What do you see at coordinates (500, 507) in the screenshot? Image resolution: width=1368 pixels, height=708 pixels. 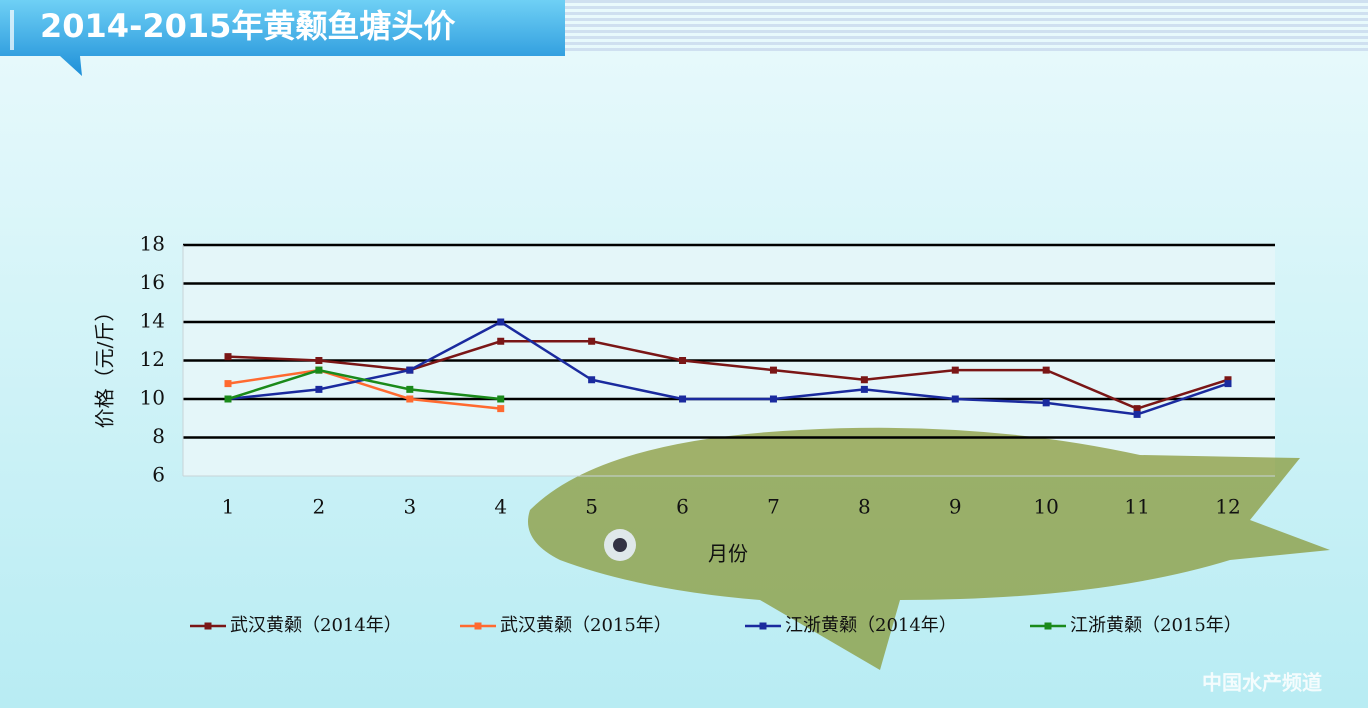 I see `x-tick-label: 4` at bounding box center [500, 507].